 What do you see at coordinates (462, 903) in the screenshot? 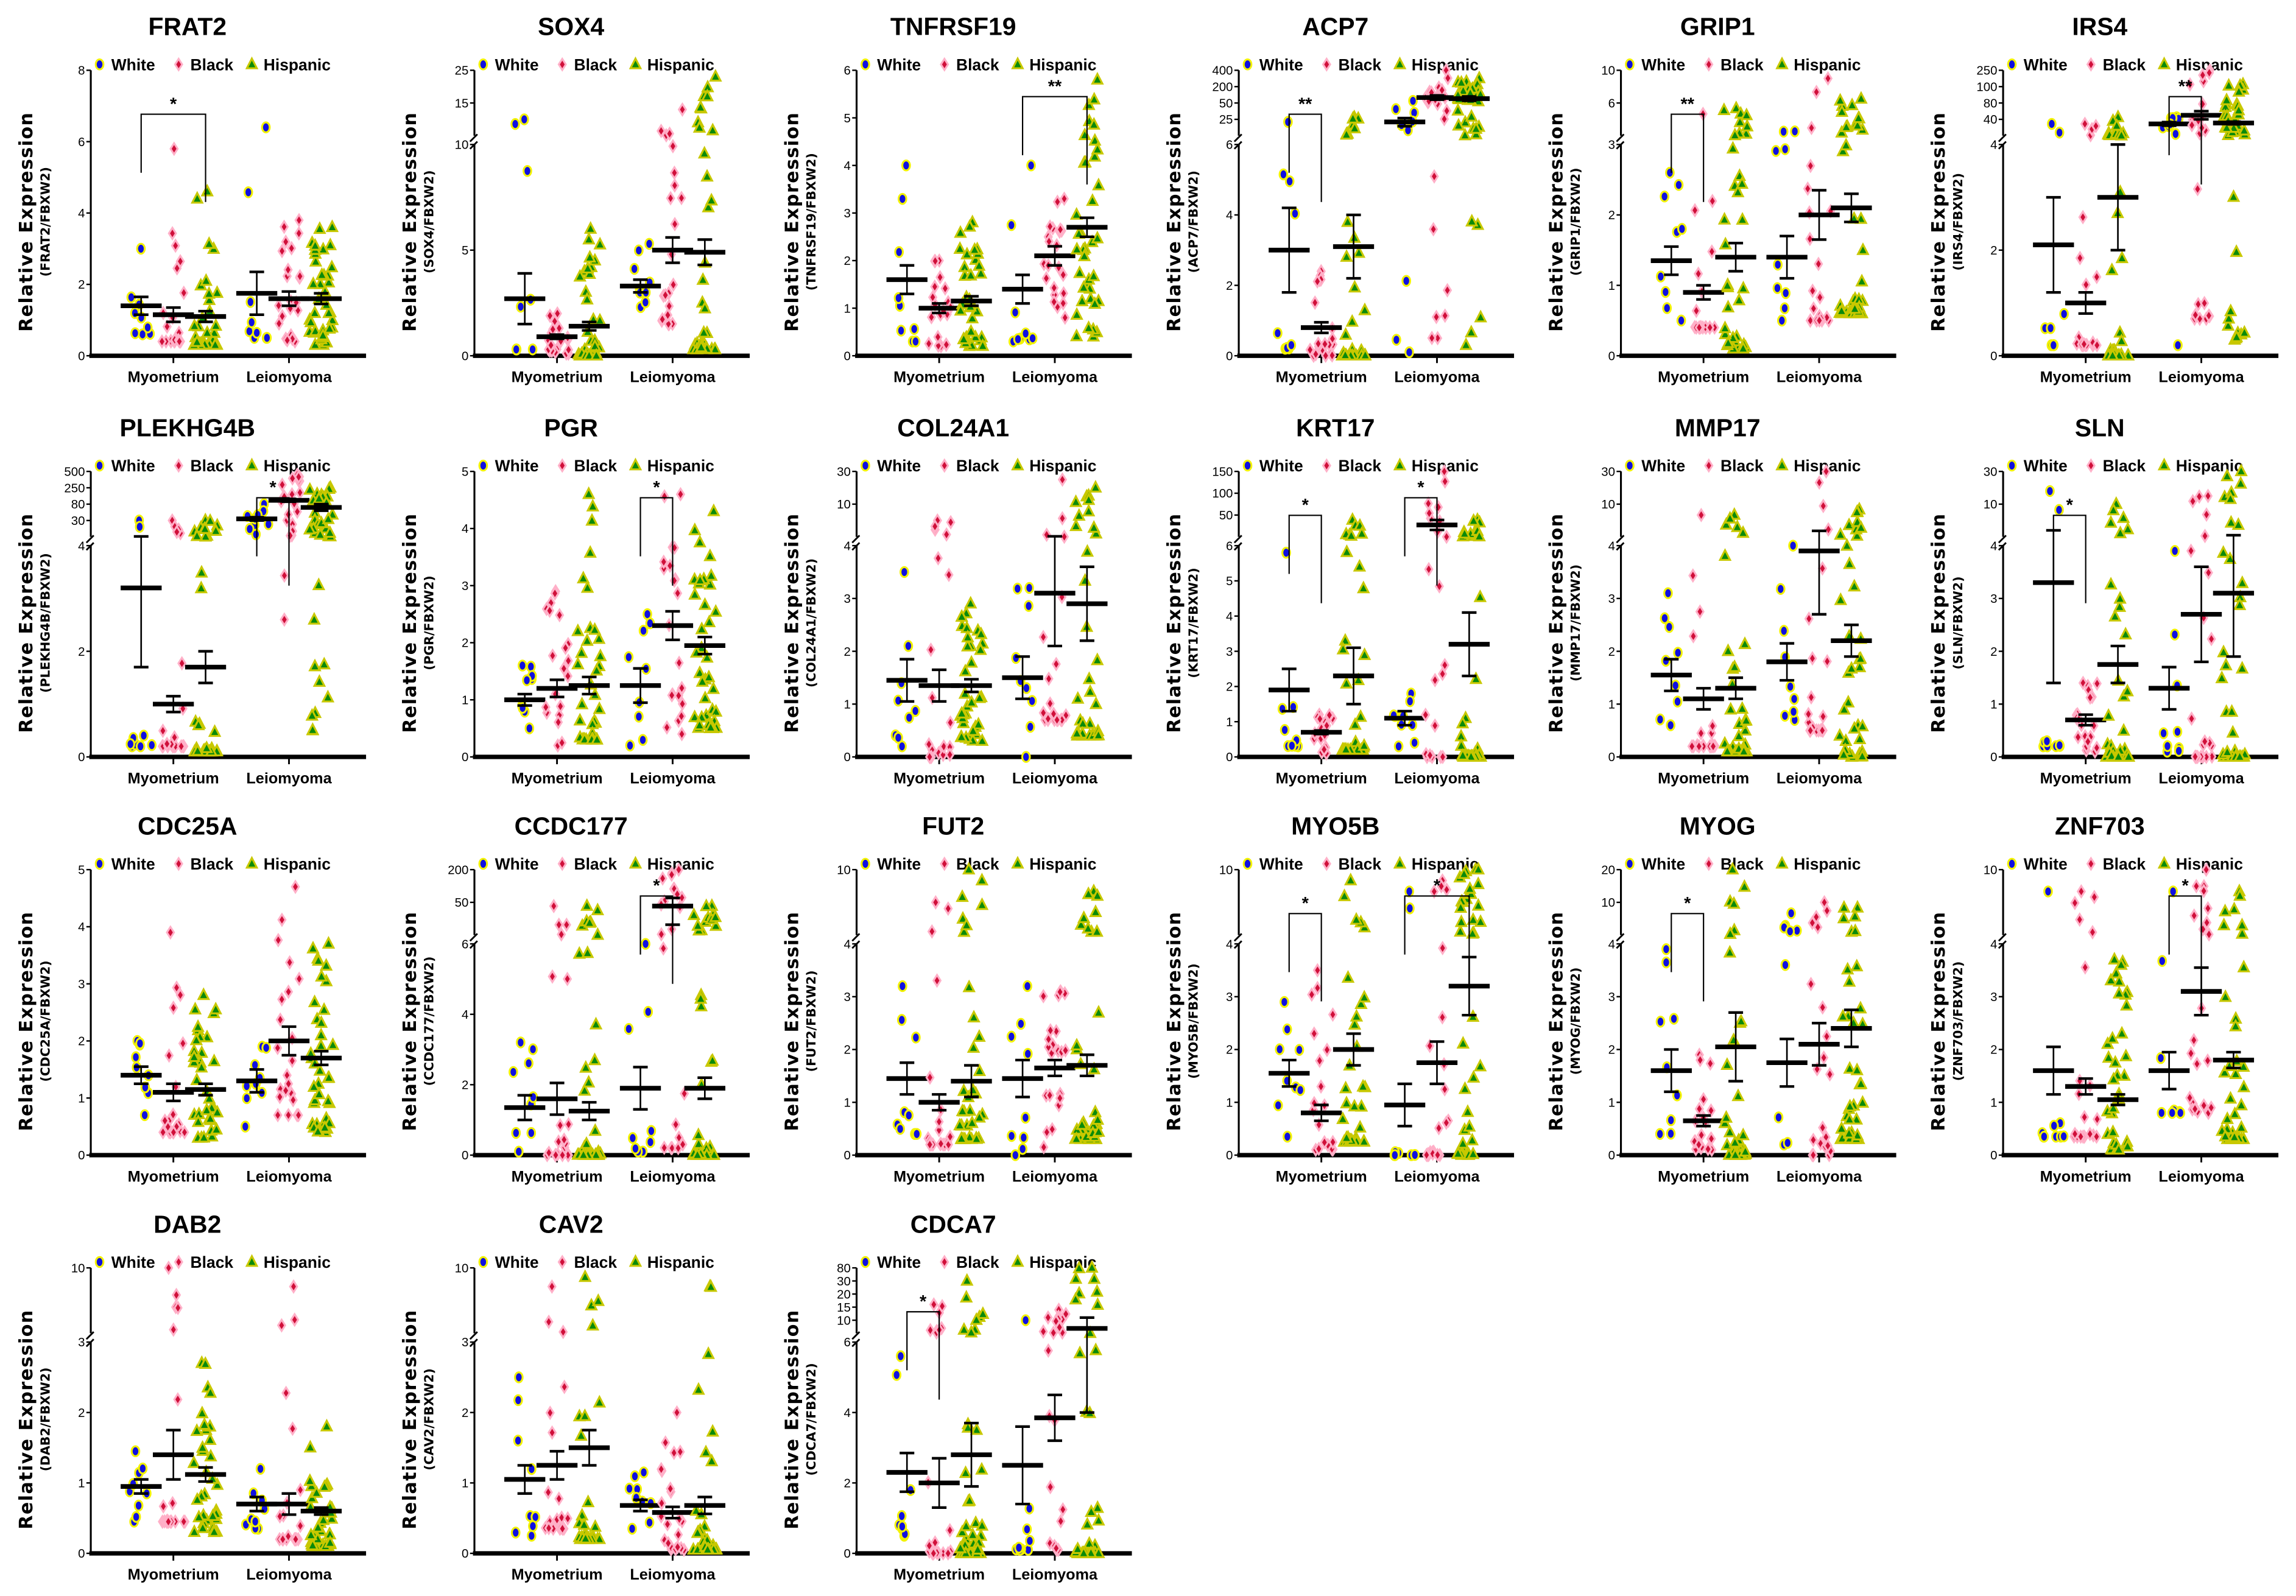
I see `y-tick-label: 50` at bounding box center [462, 903].